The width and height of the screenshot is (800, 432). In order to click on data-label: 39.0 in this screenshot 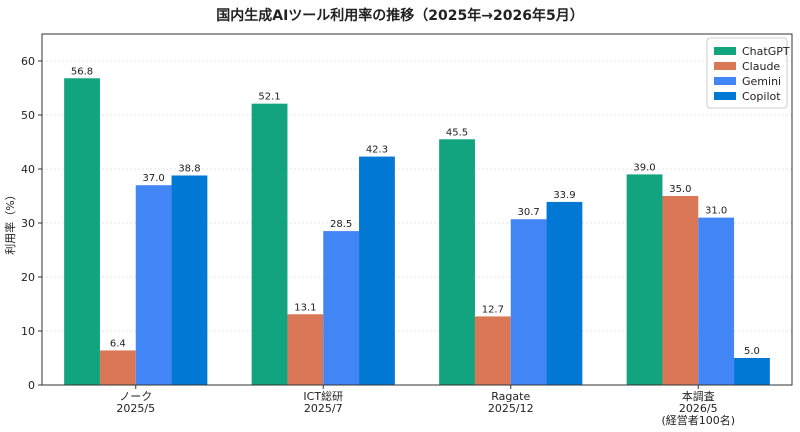, I will do `click(644, 167)`.